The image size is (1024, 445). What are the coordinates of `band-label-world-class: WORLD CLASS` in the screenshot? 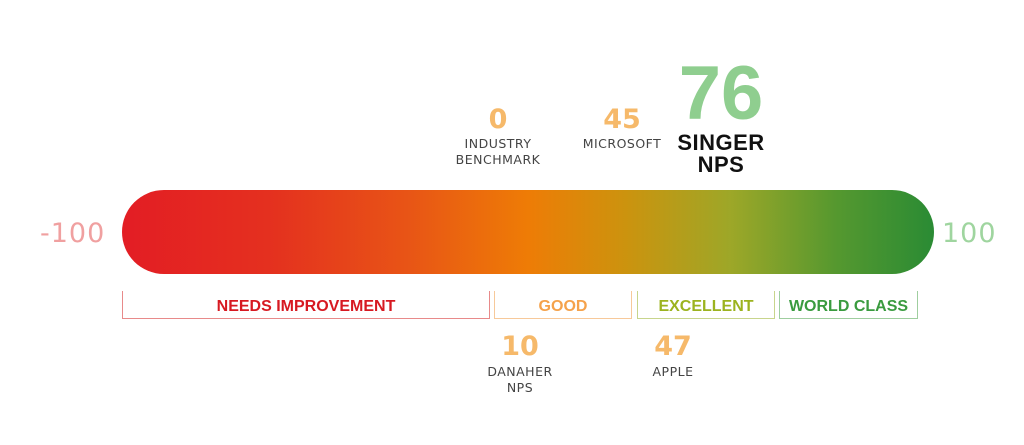 It's located at (848, 306).